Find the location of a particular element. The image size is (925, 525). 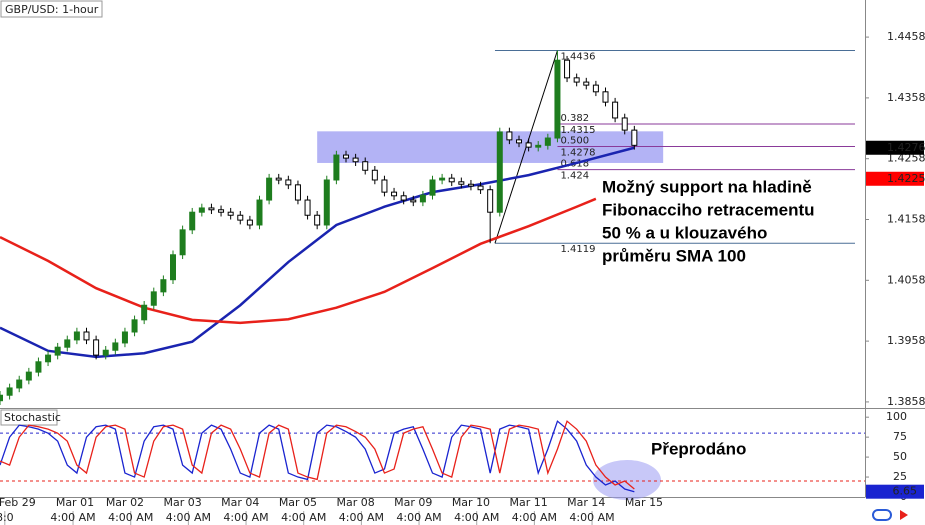

chart-title: GBP/USD: 1-hour is located at coordinates (52, 9).